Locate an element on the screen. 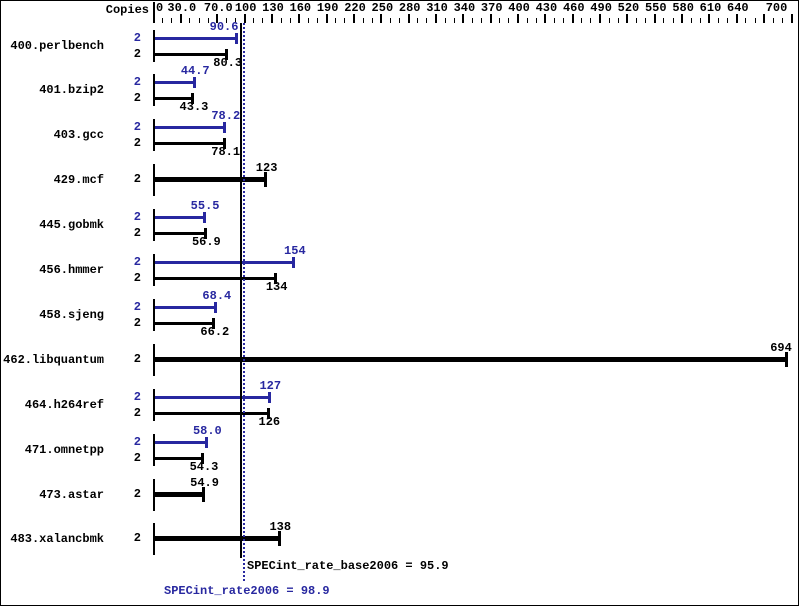 This screenshot has height=606, width=799. peak-value-label: 78.2 is located at coordinates (226, 116).